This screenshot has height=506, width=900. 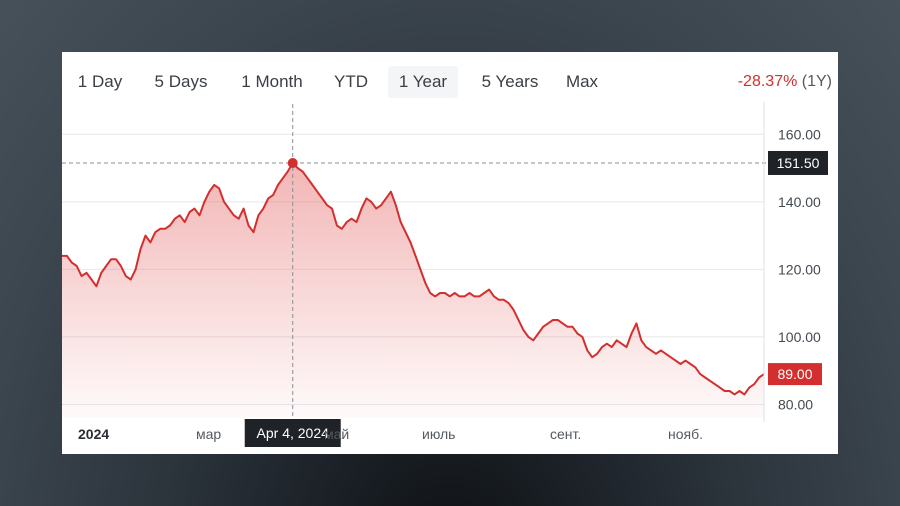 I want to click on y-tick-label: 120.00, so click(x=799, y=269).